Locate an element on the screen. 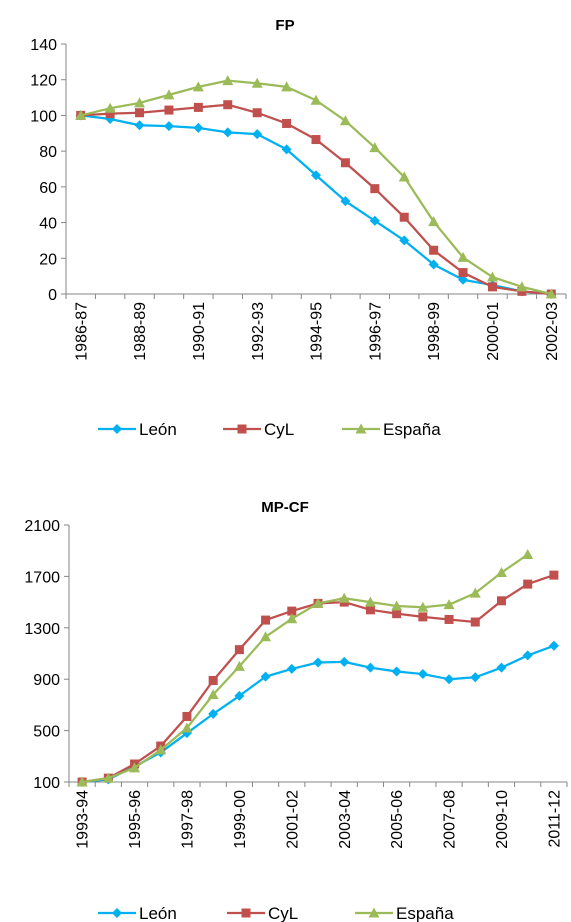  legend-label: León is located at coordinates (158, 913).